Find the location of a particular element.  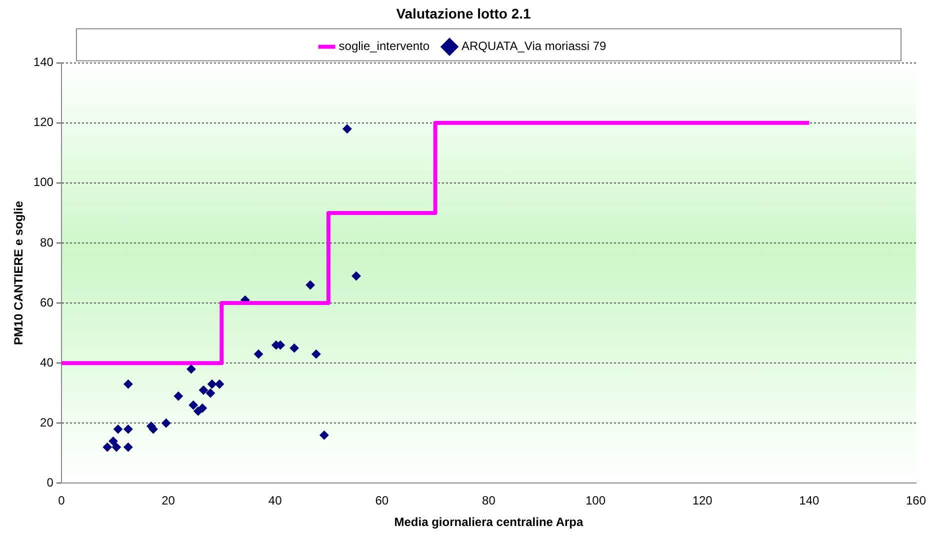

x-tick-label: 140 is located at coordinates (809, 501).